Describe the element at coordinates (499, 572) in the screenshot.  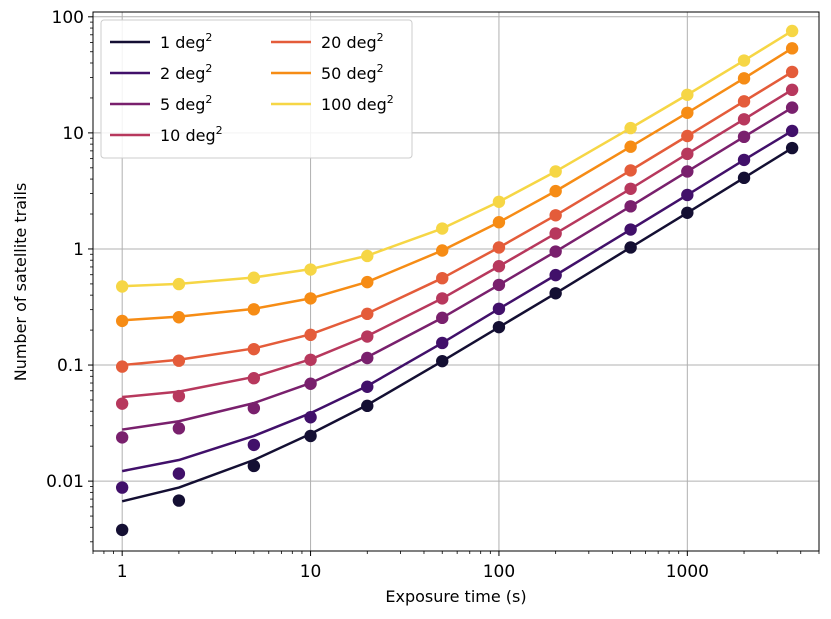
I see `x-tick-label: 100` at that location.